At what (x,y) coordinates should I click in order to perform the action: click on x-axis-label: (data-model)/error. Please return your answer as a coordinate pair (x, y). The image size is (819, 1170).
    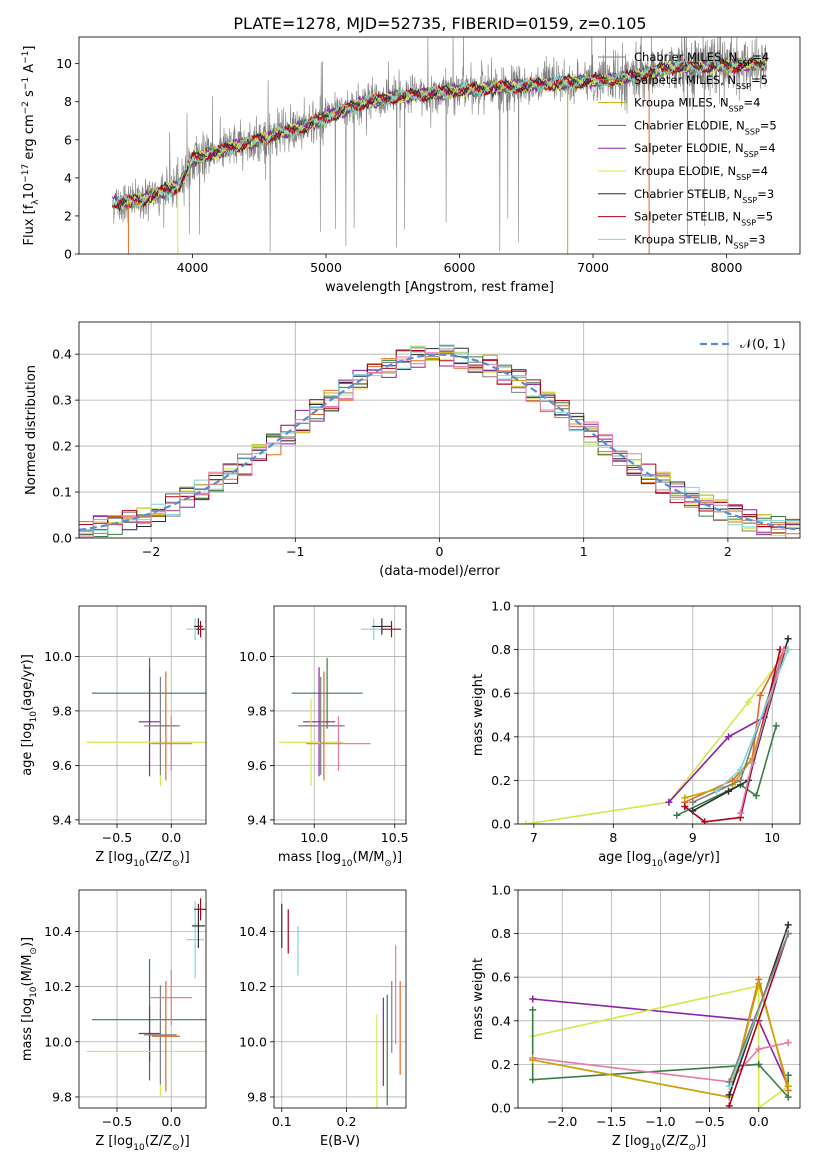
    Looking at the image, I should click on (439, 571).